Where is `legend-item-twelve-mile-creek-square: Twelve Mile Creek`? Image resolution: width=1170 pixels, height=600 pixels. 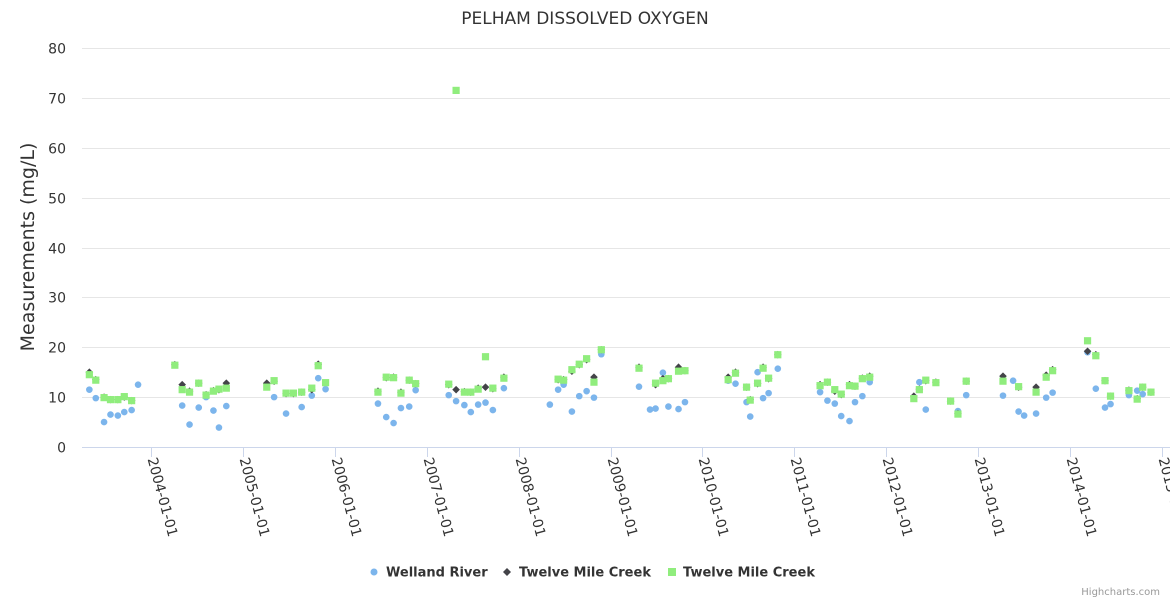 legend-item-twelve-mile-creek-square: Twelve Mile Creek is located at coordinates (741, 573).